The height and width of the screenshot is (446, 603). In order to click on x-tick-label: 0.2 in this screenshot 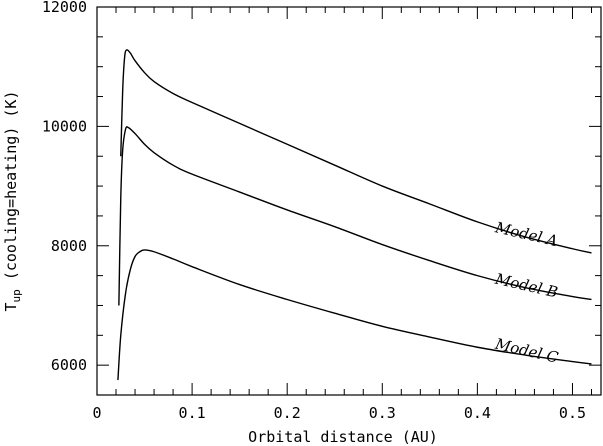, I will do `click(287, 413)`.